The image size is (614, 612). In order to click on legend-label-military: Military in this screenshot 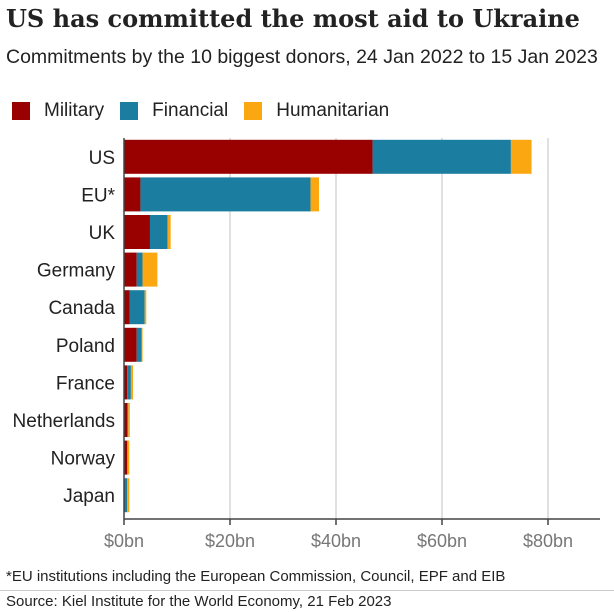, I will do `click(74, 110)`.